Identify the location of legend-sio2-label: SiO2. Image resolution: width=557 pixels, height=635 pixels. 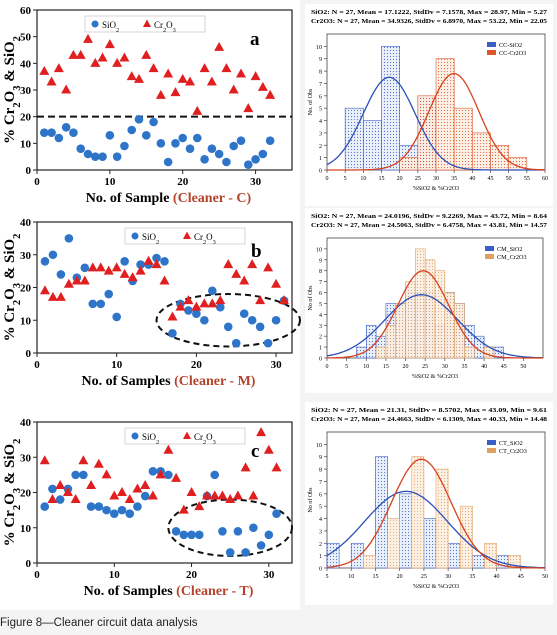
(110, 27).